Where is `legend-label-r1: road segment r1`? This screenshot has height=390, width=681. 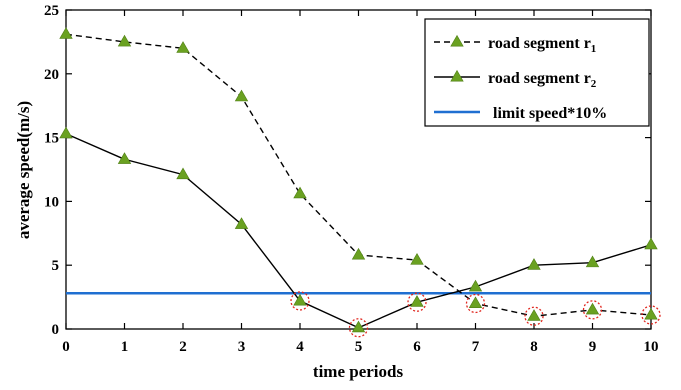 legend-label-r1: road segment r1 is located at coordinates (542, 45).